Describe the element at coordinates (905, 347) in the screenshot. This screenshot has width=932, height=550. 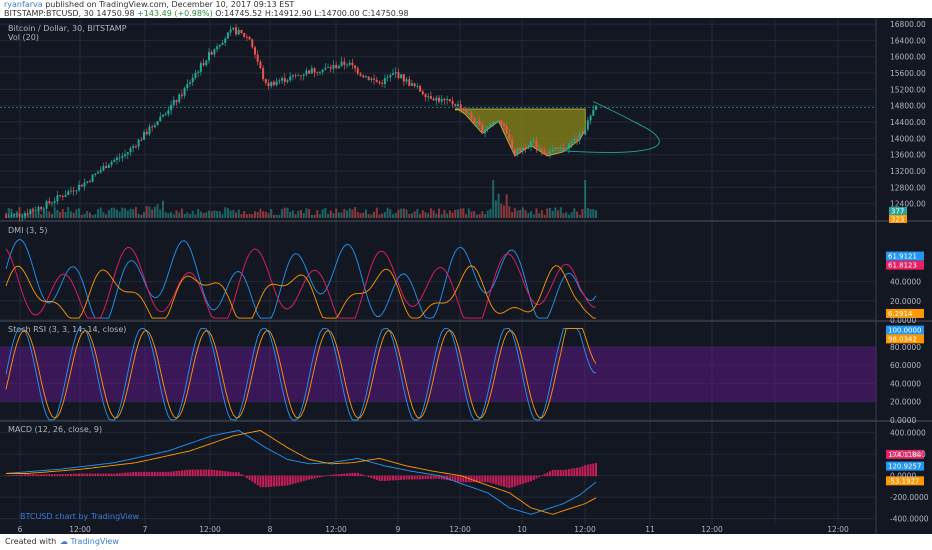
I see `y-tick-label: 80.0000` at that location.